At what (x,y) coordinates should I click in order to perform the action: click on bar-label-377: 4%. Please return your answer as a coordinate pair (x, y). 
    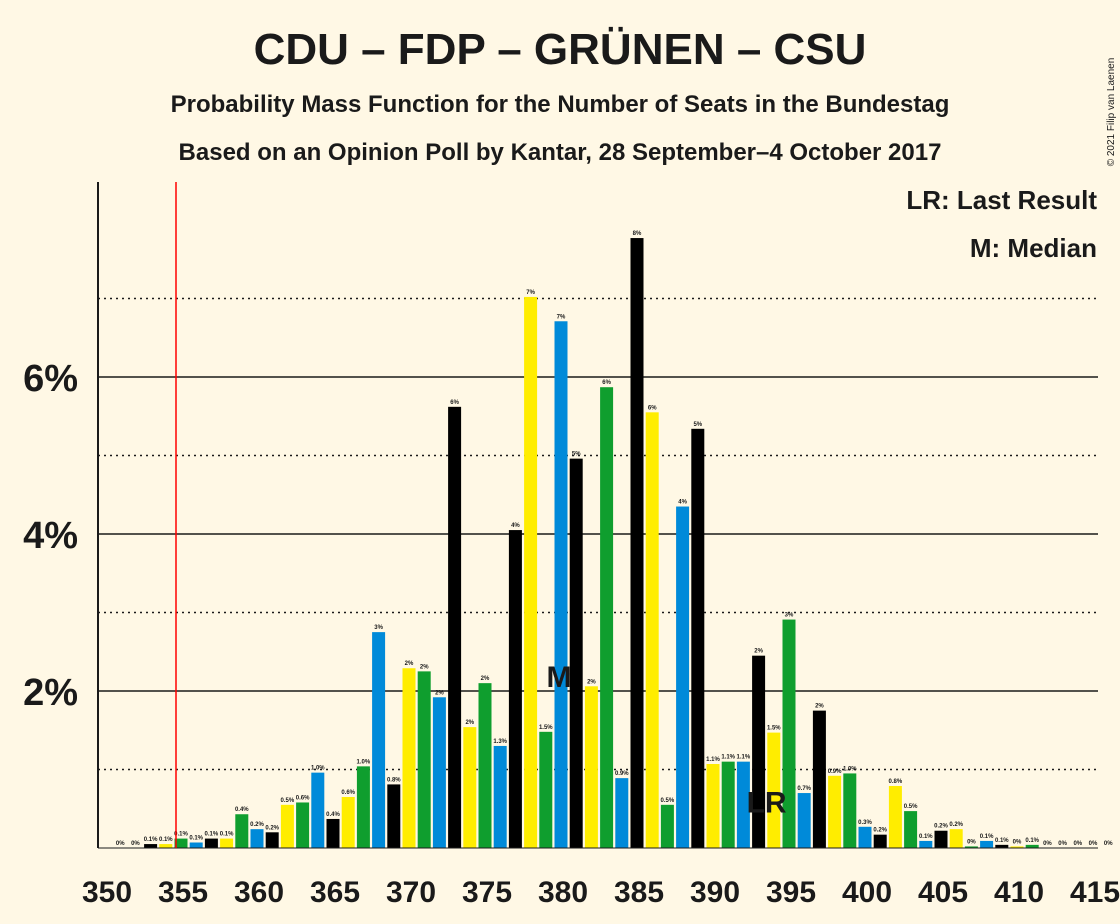
    Looking at the image, I should click on (515, 526).